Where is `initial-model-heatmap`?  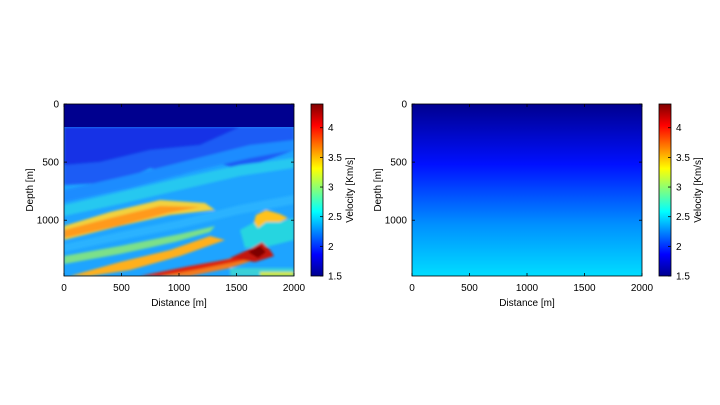 initial-model-heatmap is located at coordinates (527, 190).